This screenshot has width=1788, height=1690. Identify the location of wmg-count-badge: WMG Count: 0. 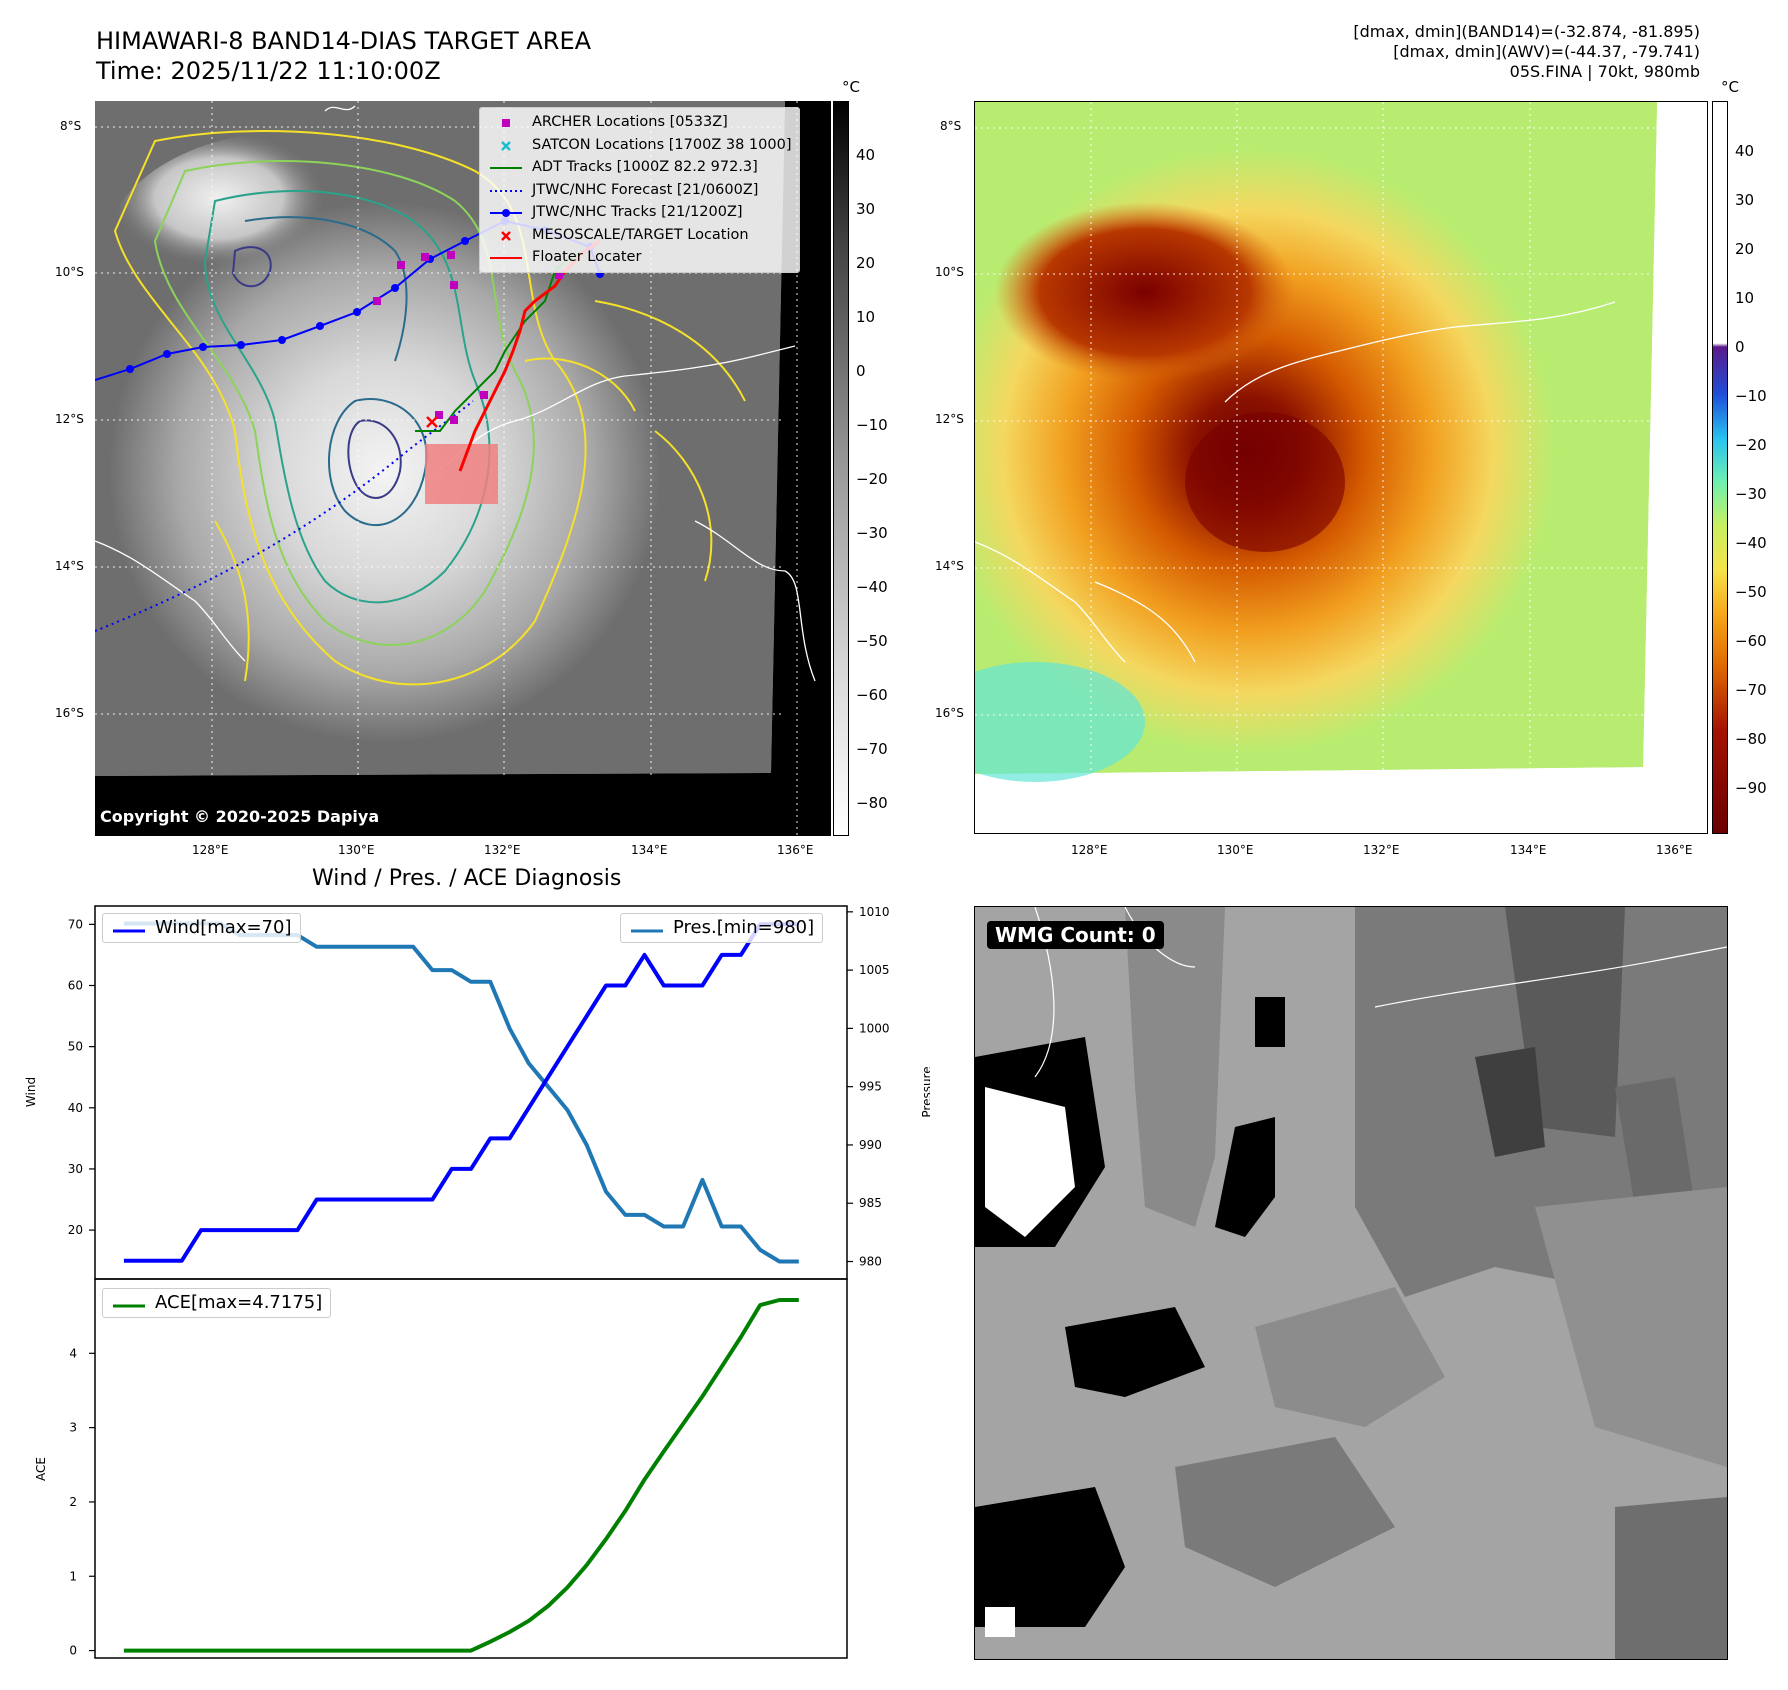
(1075, 935).